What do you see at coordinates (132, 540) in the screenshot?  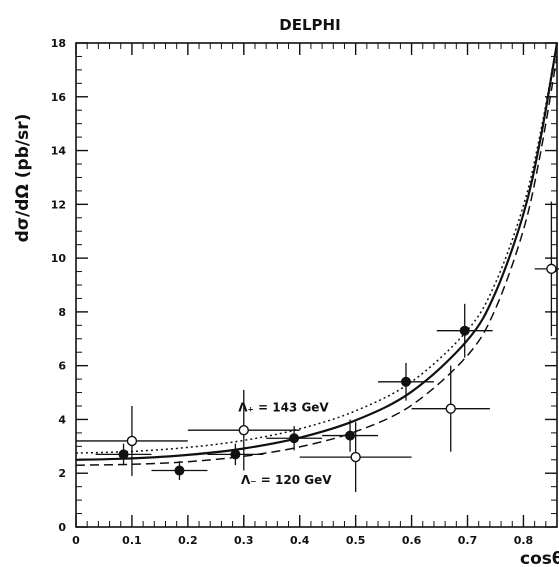 I see `x-tick-label: 0.1` at bounding box center [132, 540].